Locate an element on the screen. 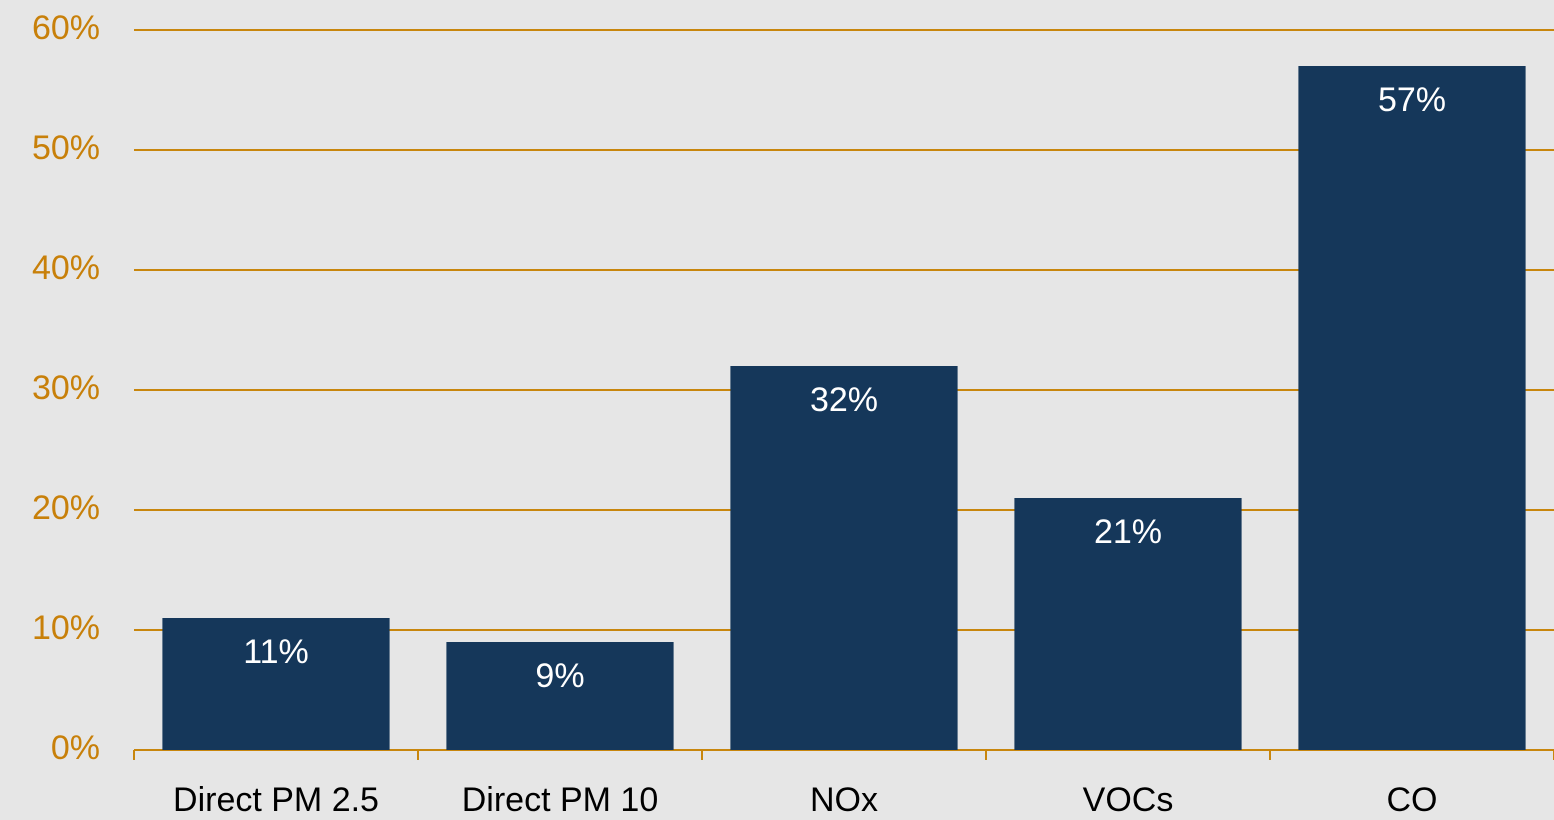  data-label: 57% is located at coordinates (1412, 100).